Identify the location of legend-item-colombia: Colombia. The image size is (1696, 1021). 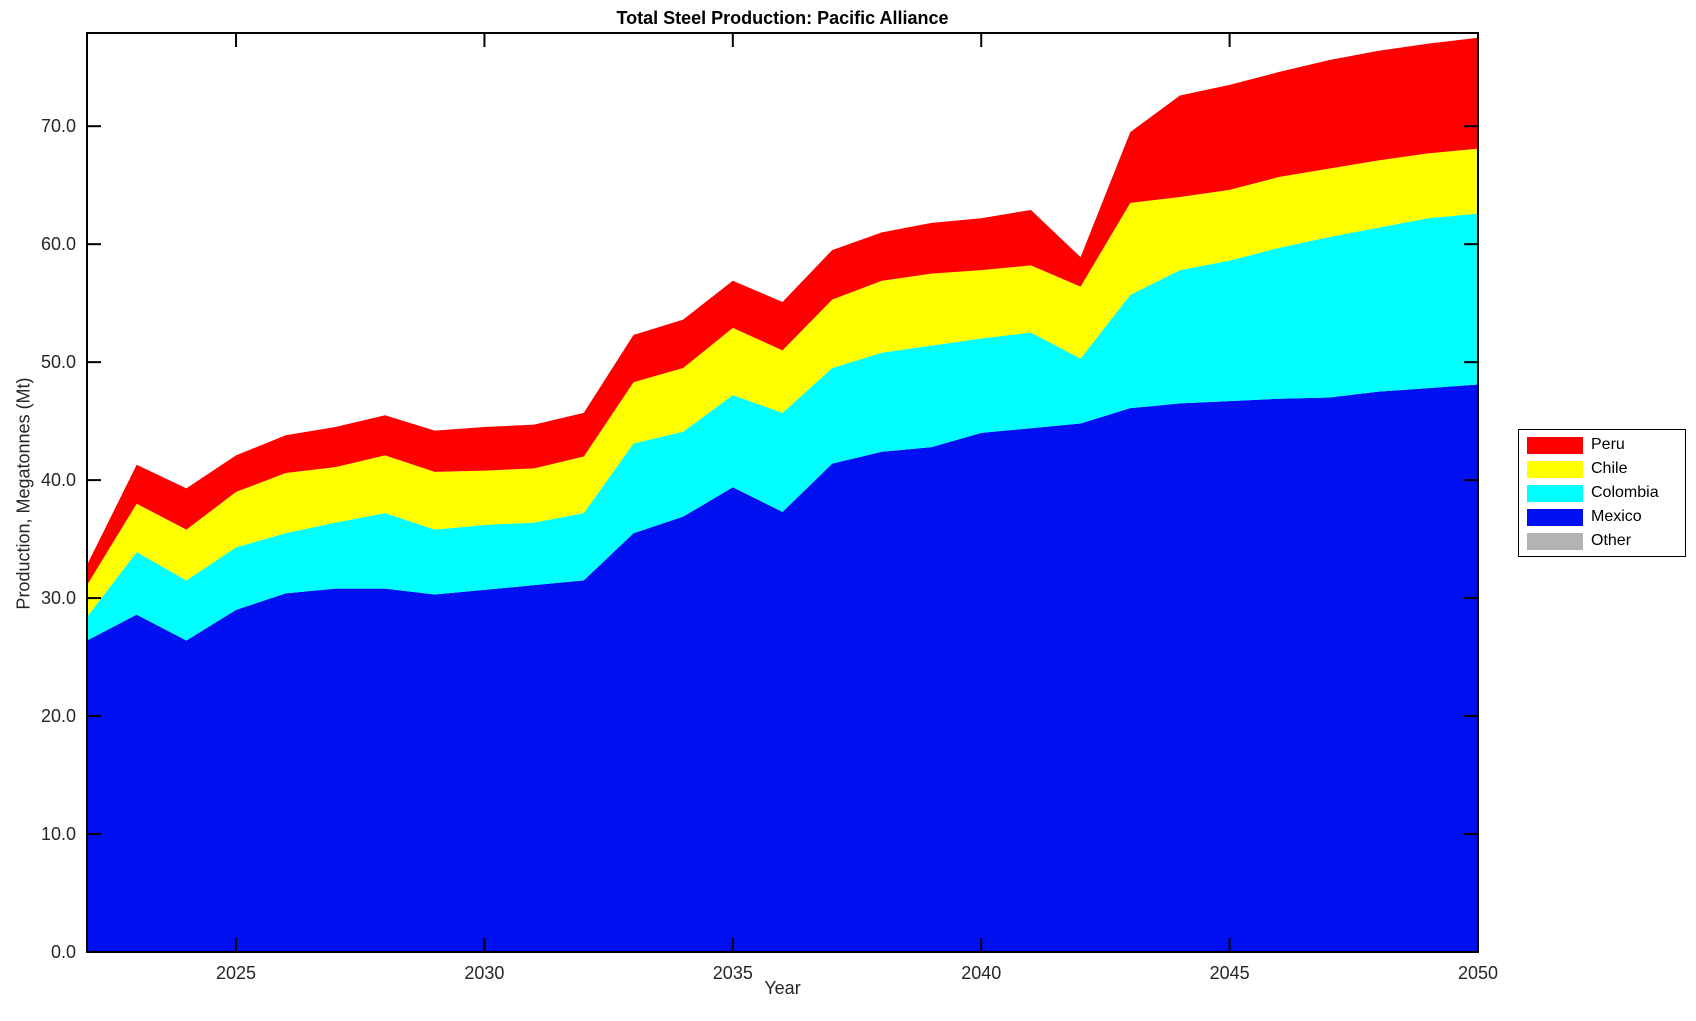
(1602, 493).